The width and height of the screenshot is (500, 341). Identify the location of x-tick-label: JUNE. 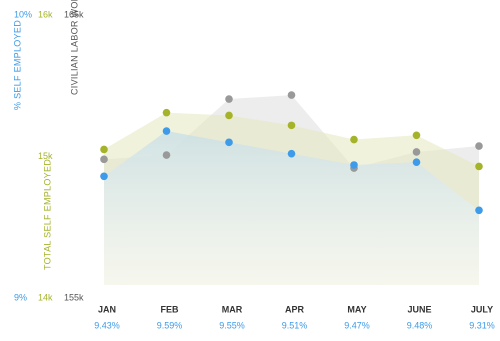
(419, 309).